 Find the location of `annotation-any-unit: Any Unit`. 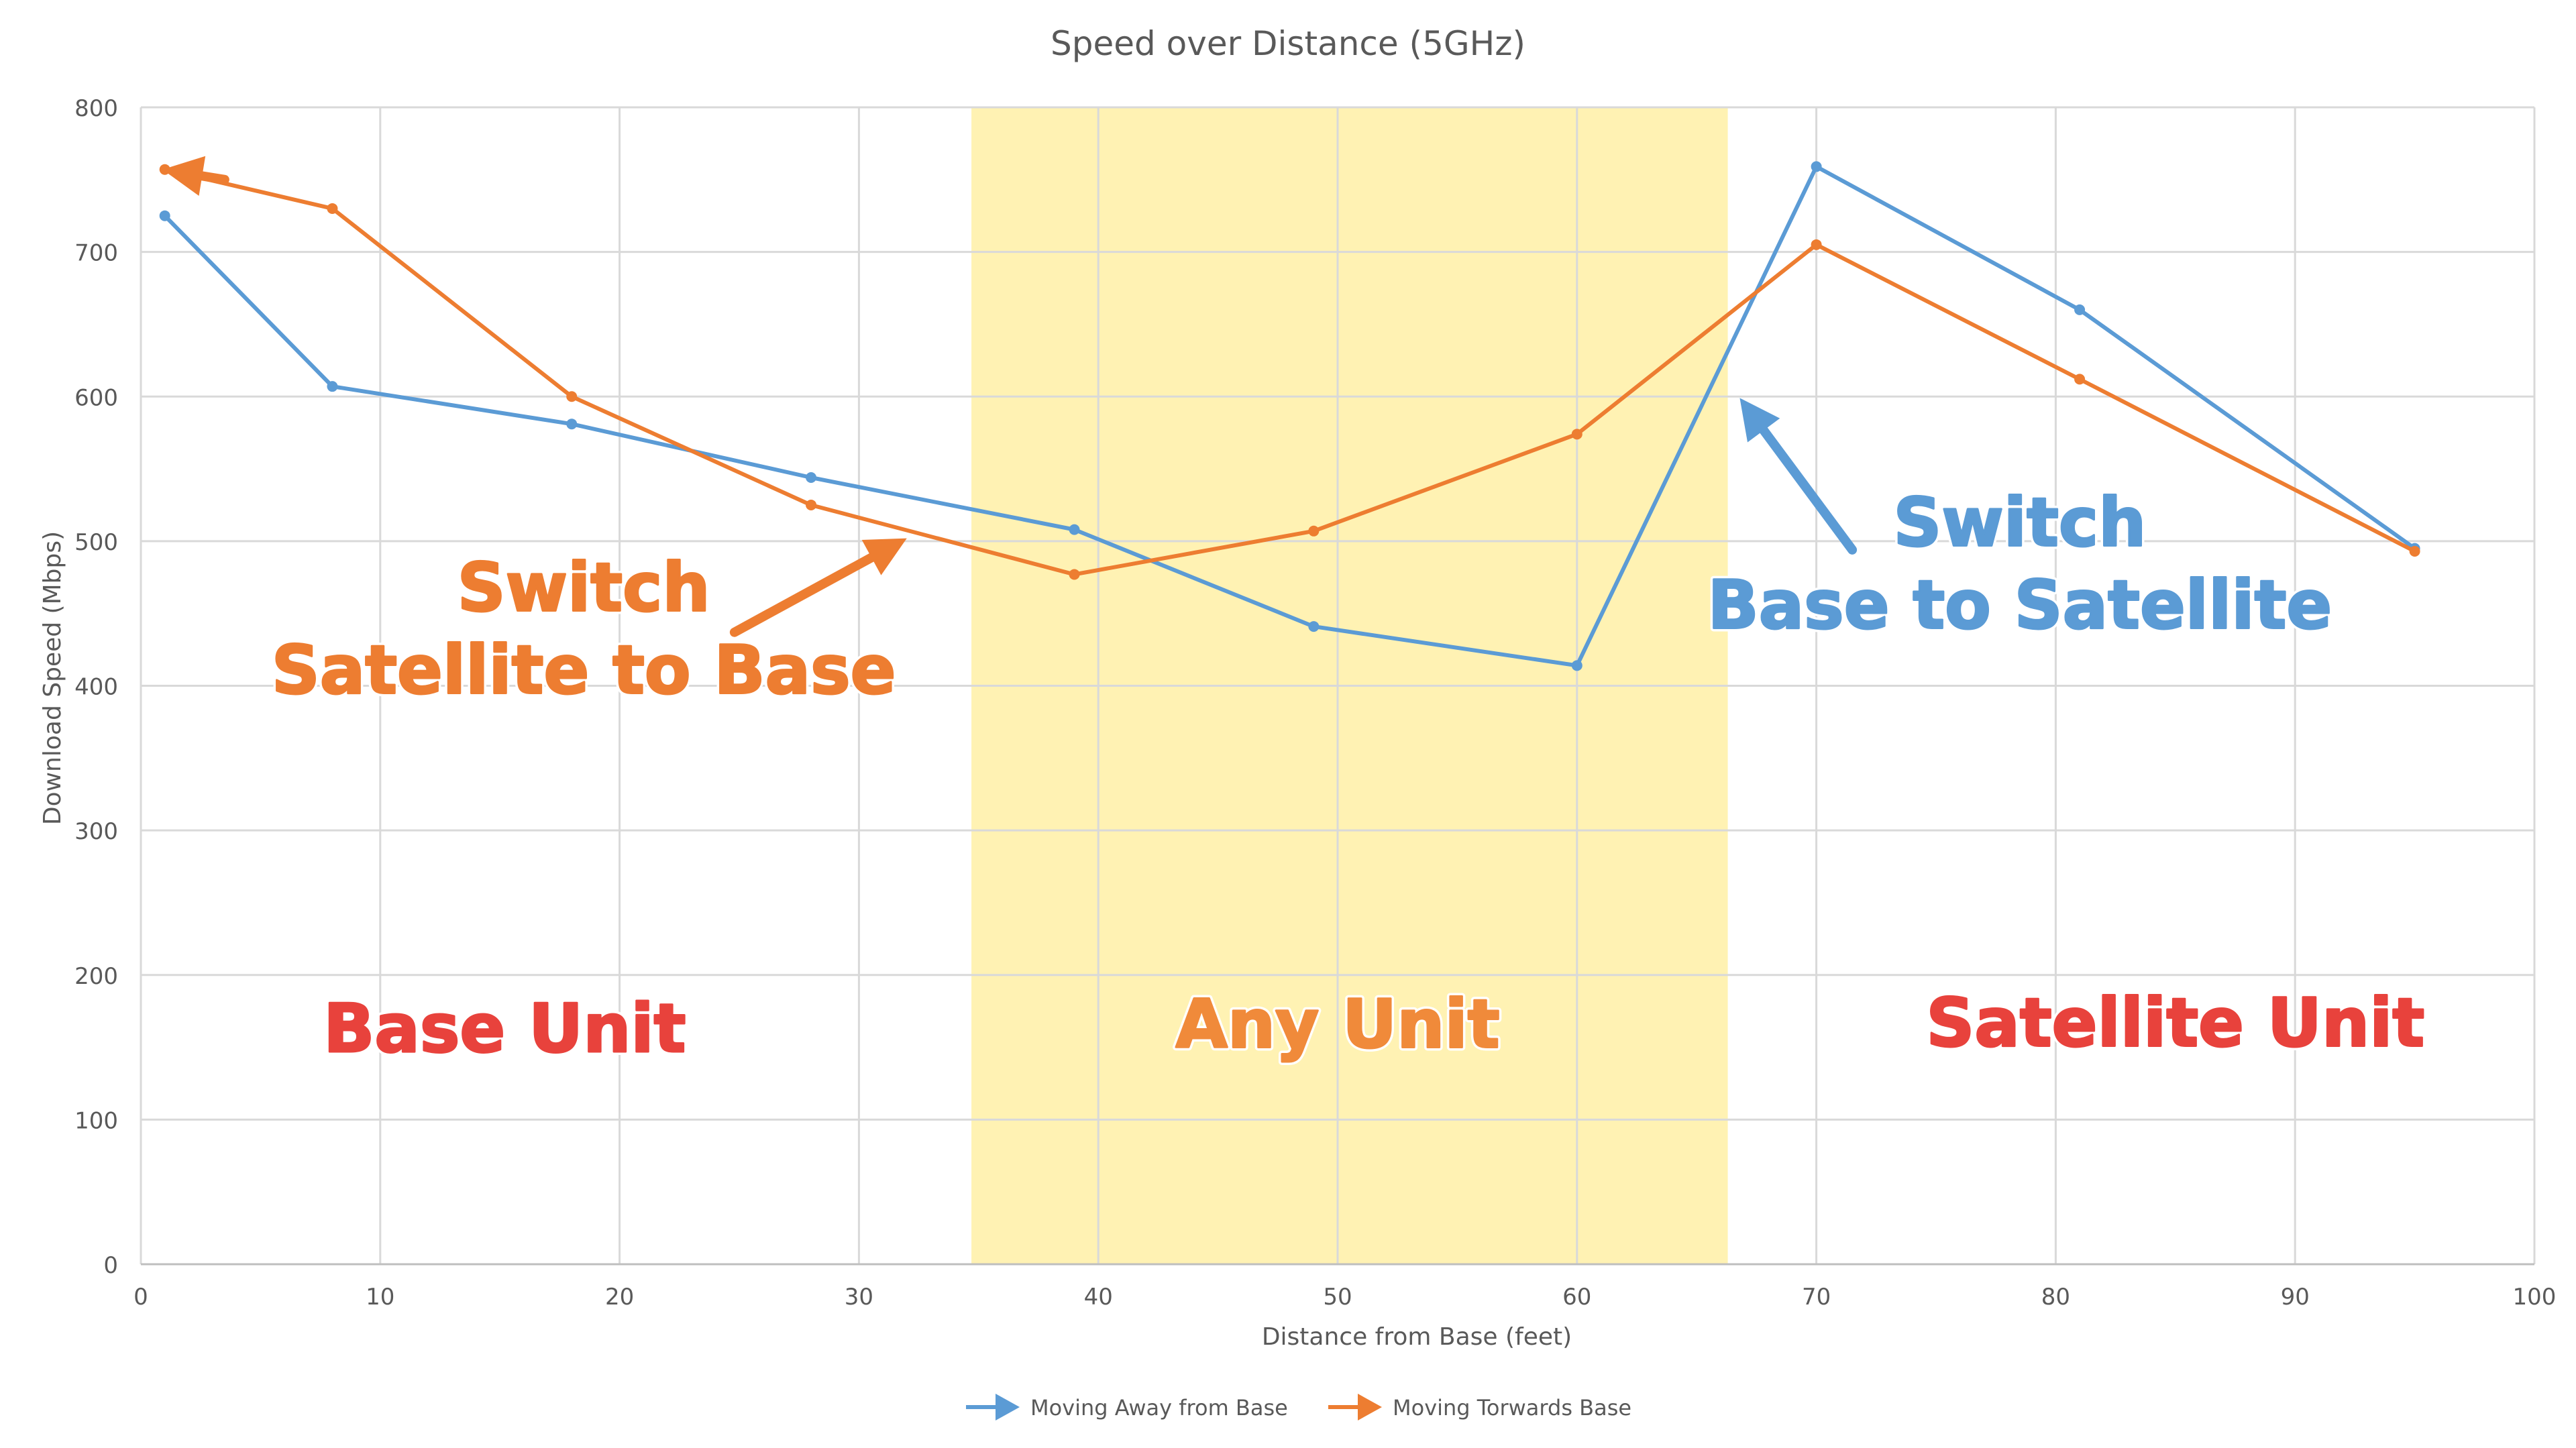

annotation-any-unit: Any Unit is located at coordinates (1337, 1024).